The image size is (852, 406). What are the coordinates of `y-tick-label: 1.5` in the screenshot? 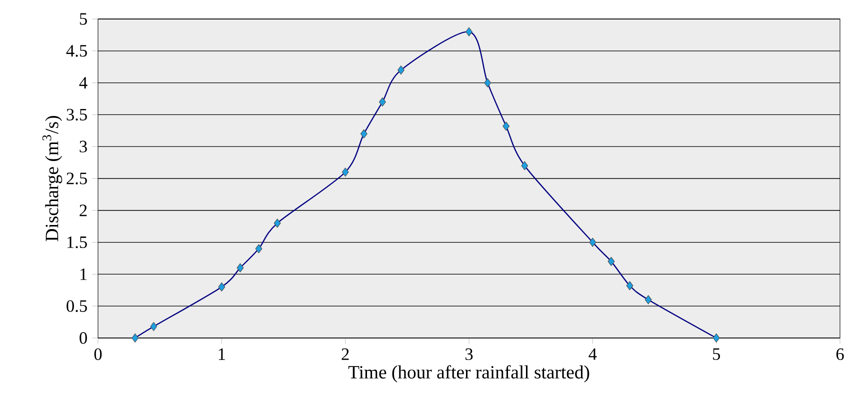 It's located at (77, 242).